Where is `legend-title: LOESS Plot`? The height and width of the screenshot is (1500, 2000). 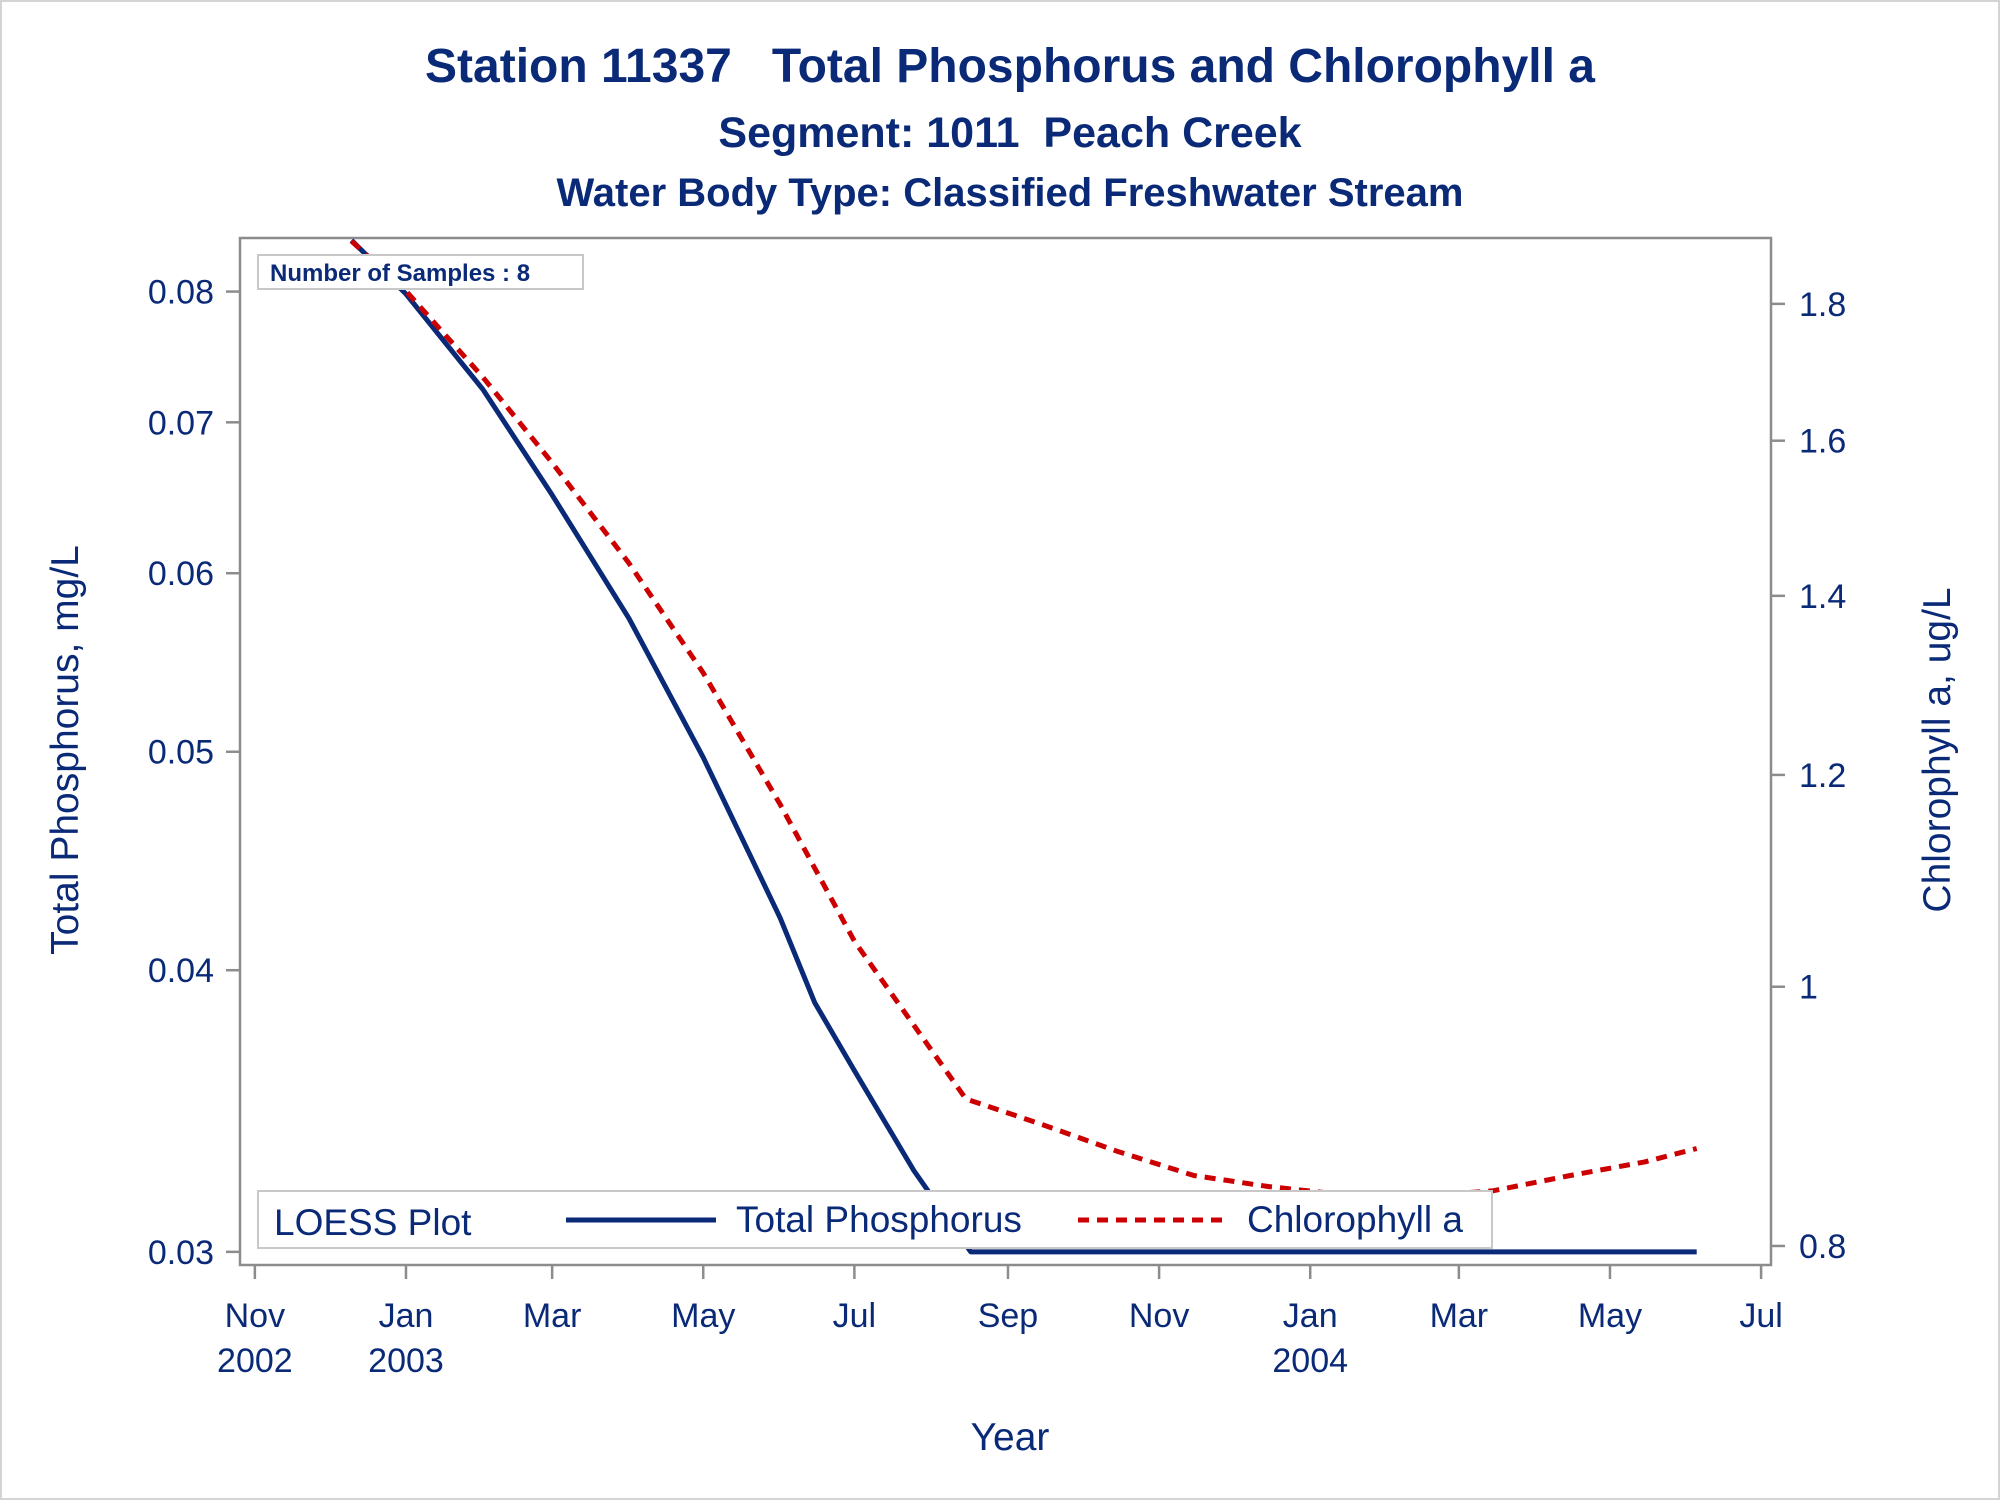 legend-title: LOESS Plot is located at coordinates (373, 1222).